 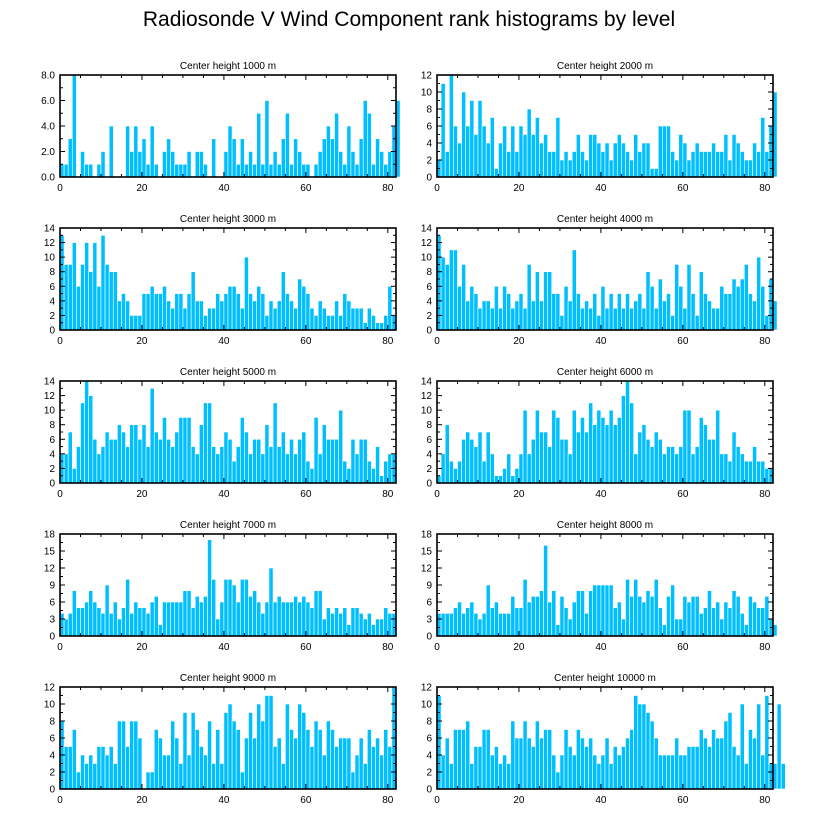 I want to click on y-tick-label: 10, so click(x=50, y=258).